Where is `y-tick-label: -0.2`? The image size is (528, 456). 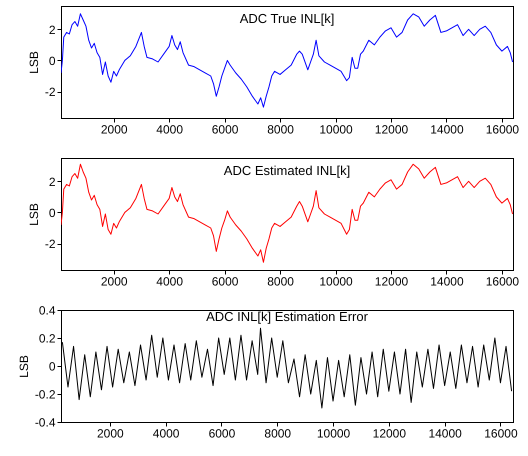
y-tick-label: -0.2 is located at coordinates (45, 395).